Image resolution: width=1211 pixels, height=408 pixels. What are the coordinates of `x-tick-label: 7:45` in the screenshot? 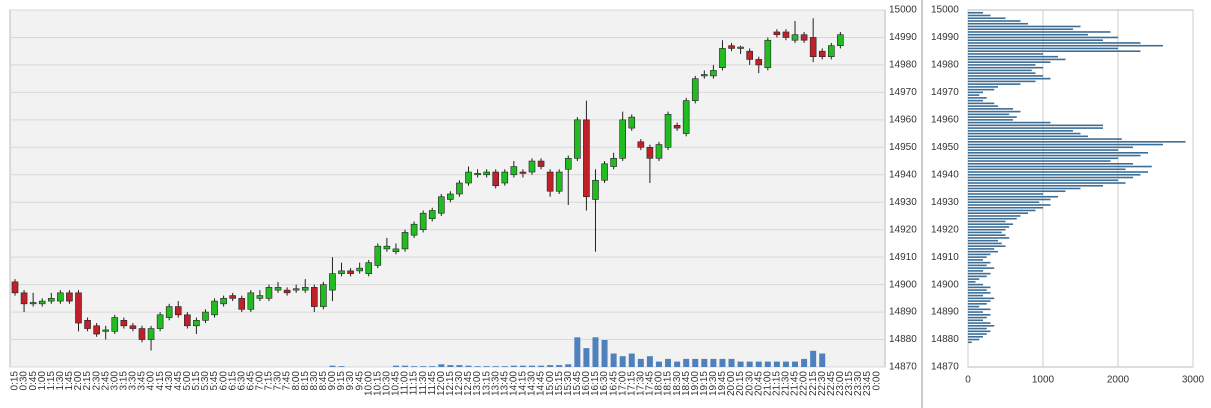 It's located at (287, 381).